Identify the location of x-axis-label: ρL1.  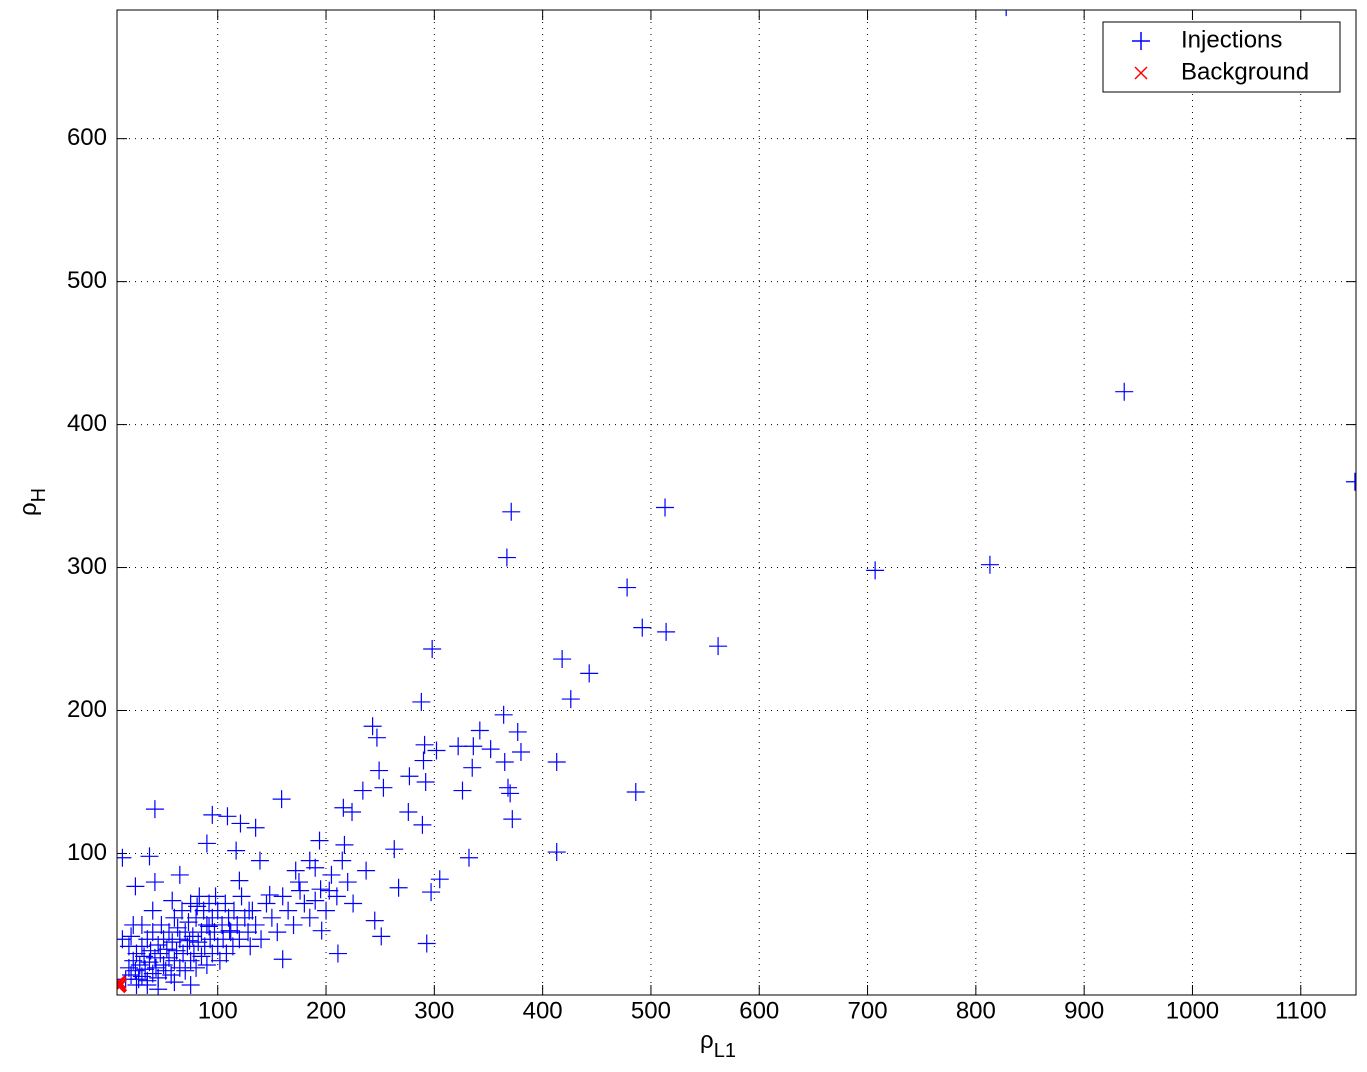
(718, 1044).